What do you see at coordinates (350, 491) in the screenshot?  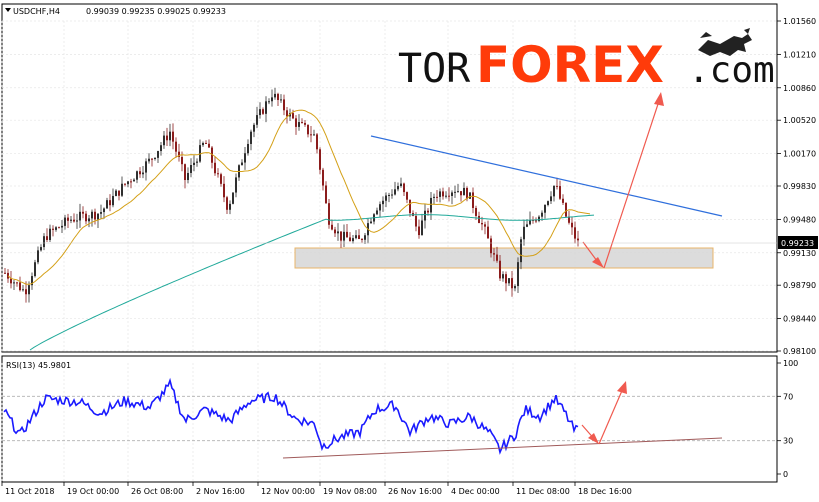 I see `time-tick-label: 19 Nov 08:00` at bounding box center [350, 491].